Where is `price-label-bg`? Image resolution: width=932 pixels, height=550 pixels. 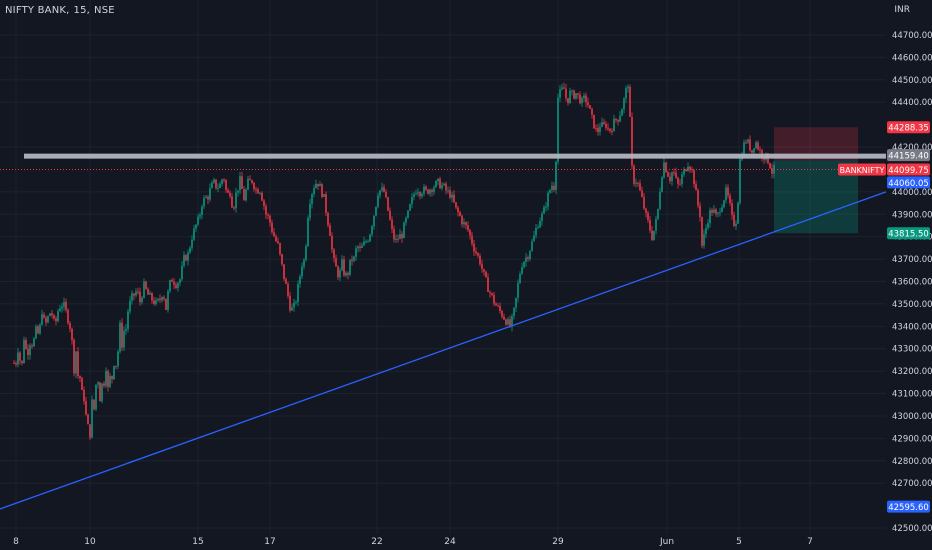 price-label-bg is located at coordinates (908, 169).